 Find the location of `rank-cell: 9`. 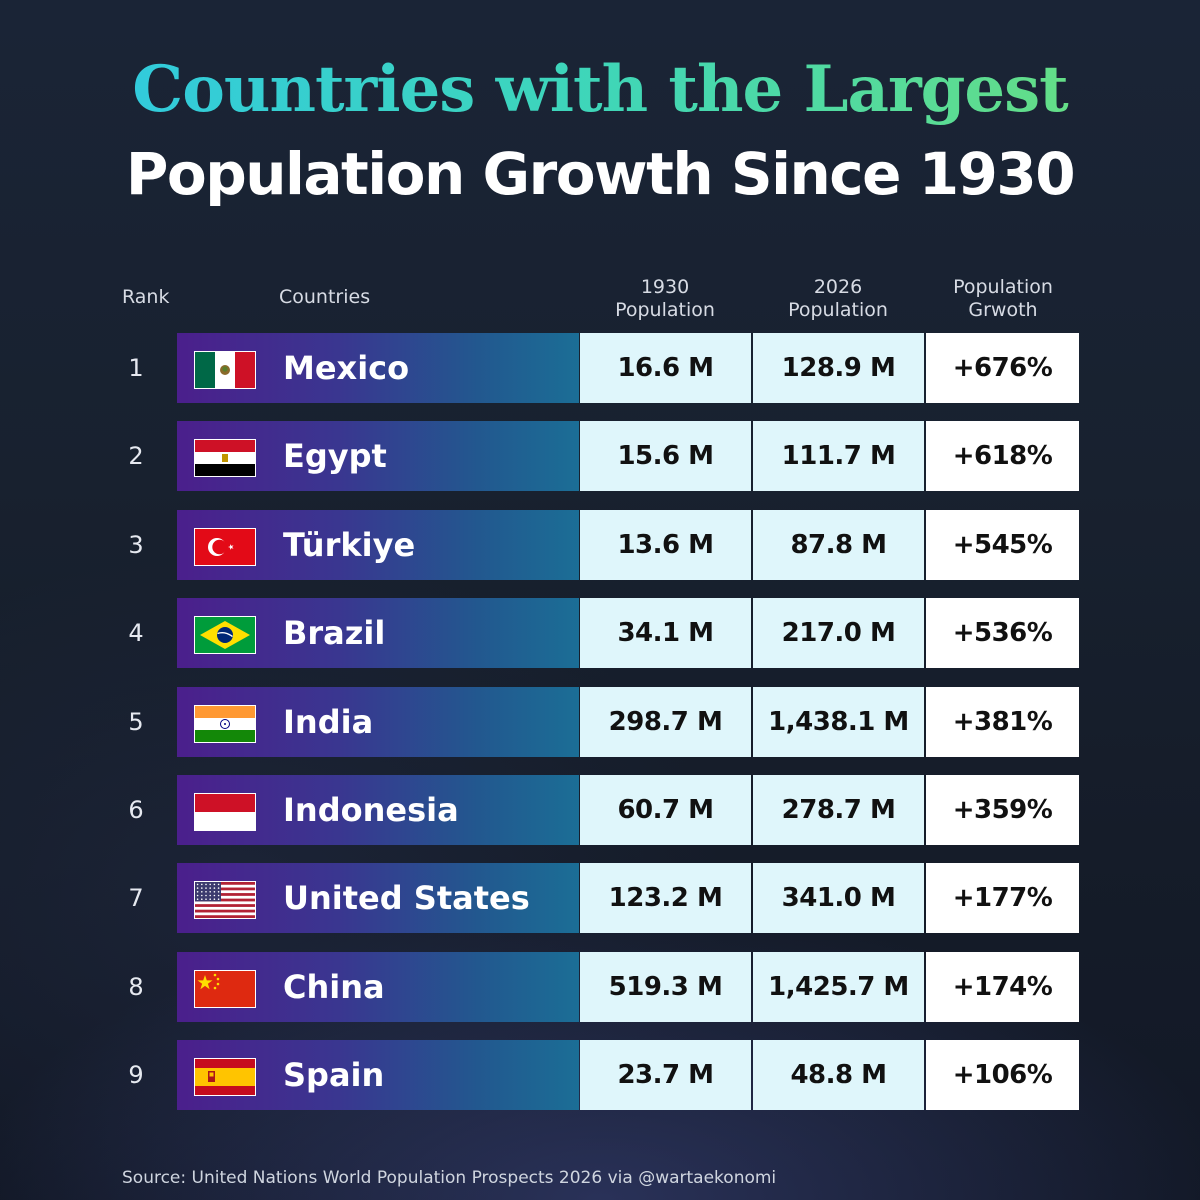

rank-cell: 9 is located at coordinates (136, 1075).